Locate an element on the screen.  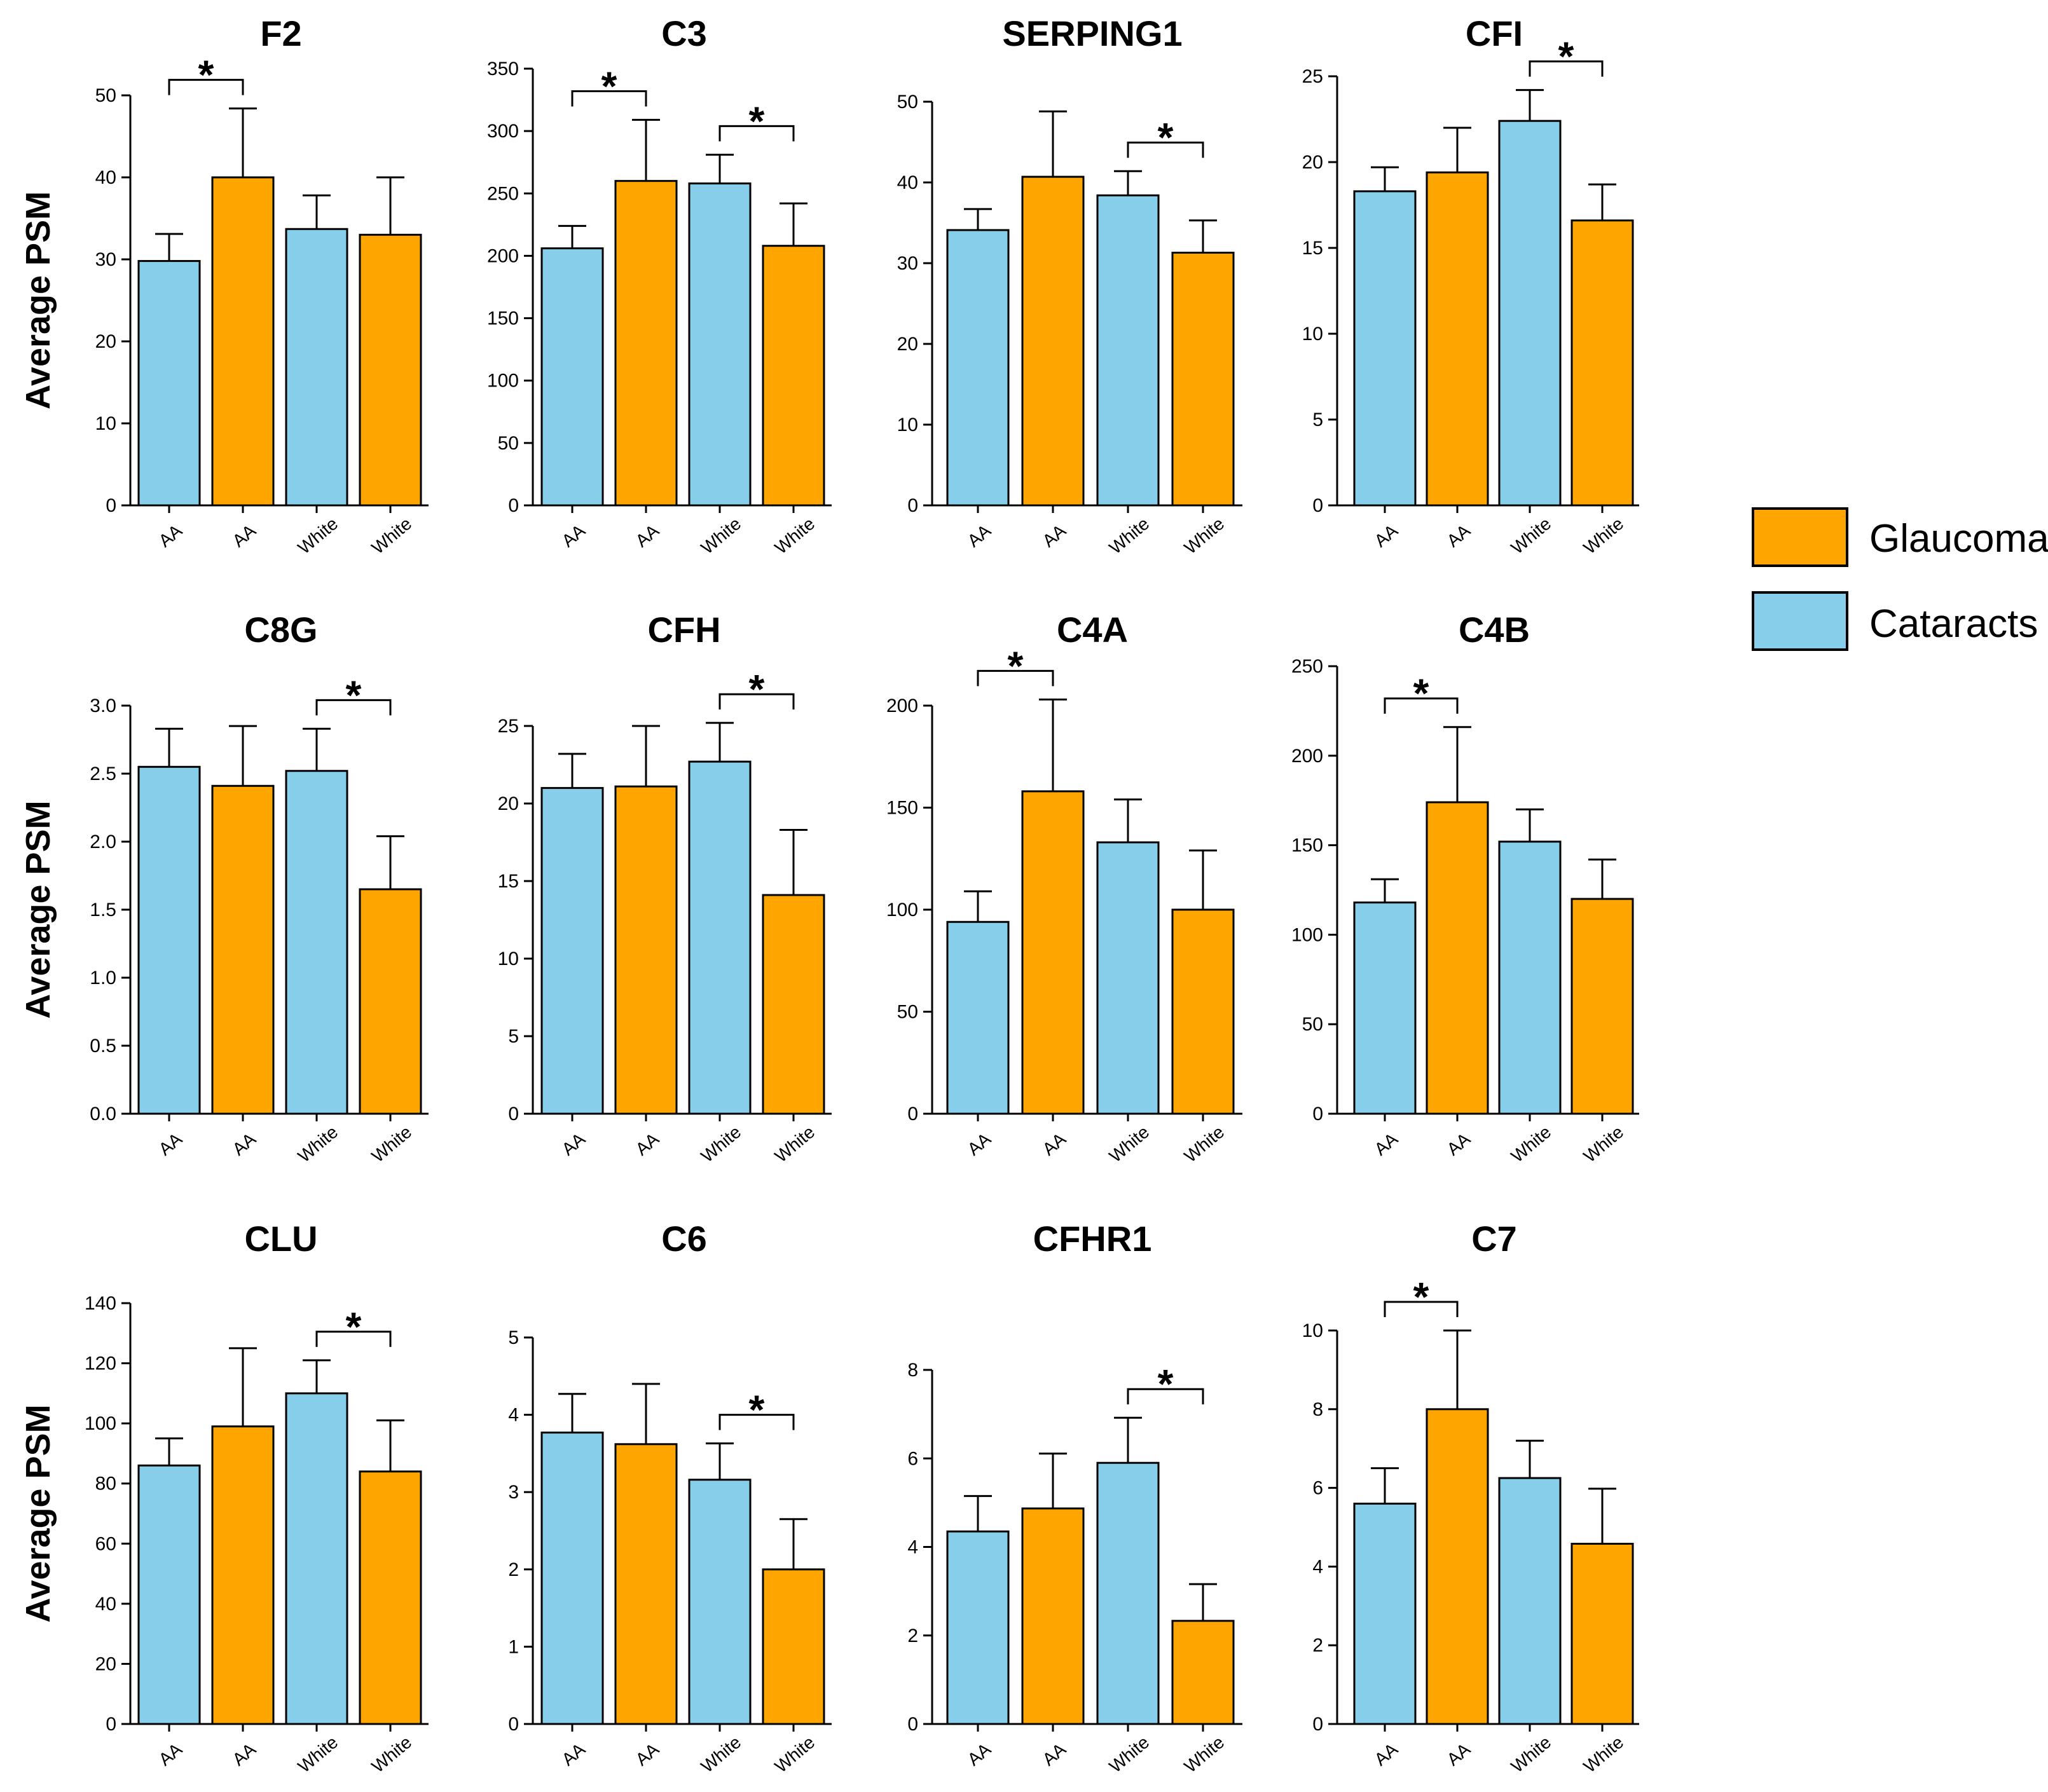
chart-panel-c4a: C4A 0 50 100 150 200 AA AA White White * is located at coordinates (1064, 888).